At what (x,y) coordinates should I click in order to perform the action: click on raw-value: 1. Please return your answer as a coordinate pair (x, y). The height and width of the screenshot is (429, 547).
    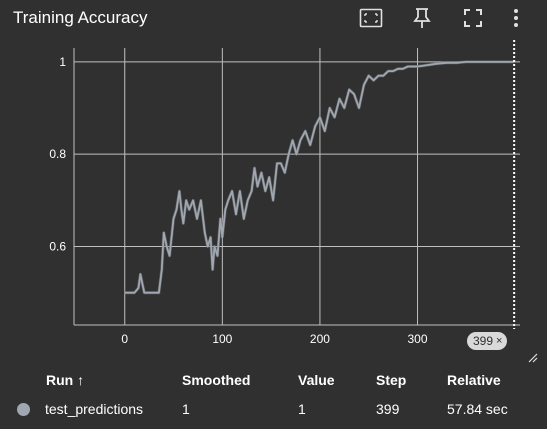
    Looking at the image, I should click on (302, 409).